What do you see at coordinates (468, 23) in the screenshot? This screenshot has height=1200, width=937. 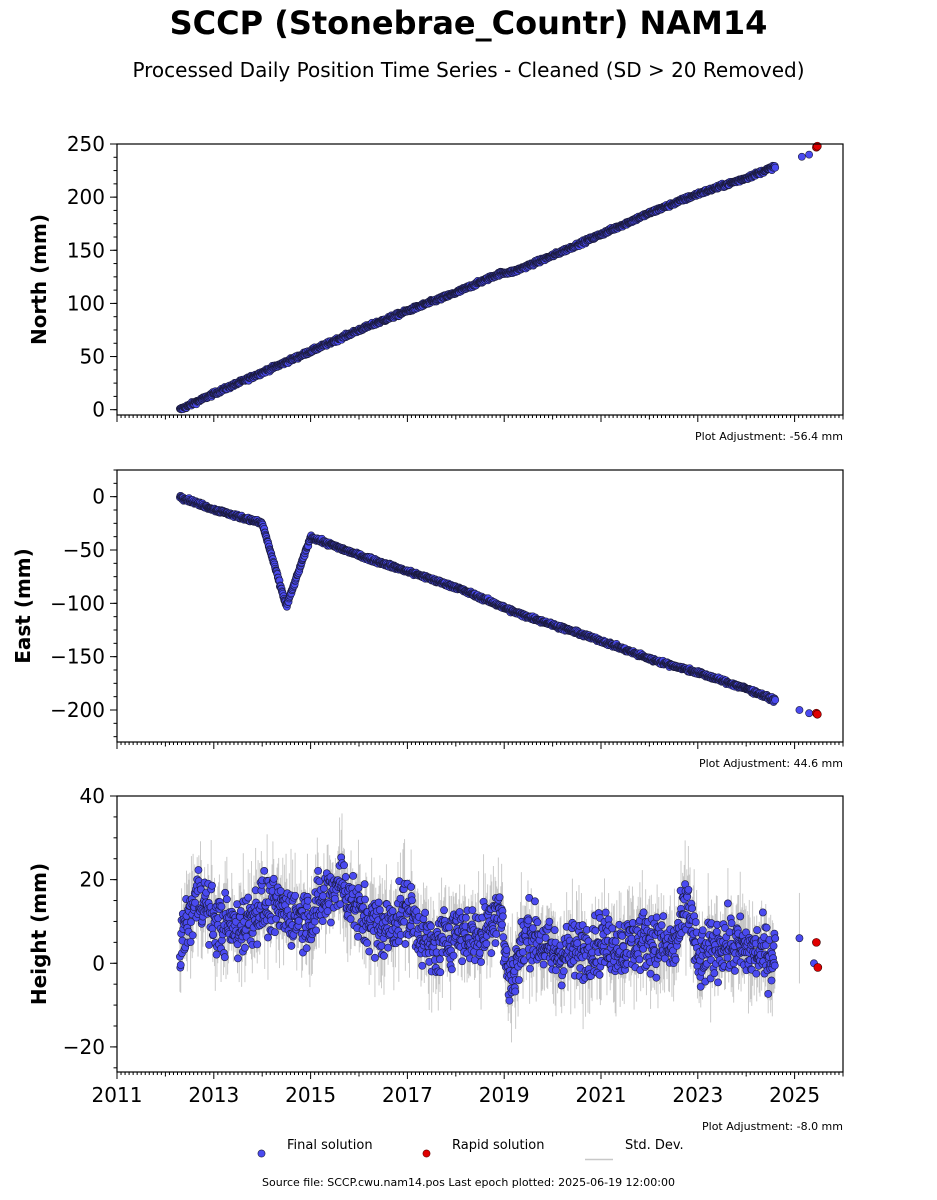 I see `page-title: SCCP (Stonebrae_Countr) NAM14` at bounding box center [468, 23].